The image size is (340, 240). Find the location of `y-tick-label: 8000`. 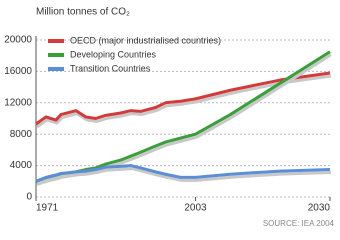

y-tick-label: 8000 is located at coordinates (21, 134).